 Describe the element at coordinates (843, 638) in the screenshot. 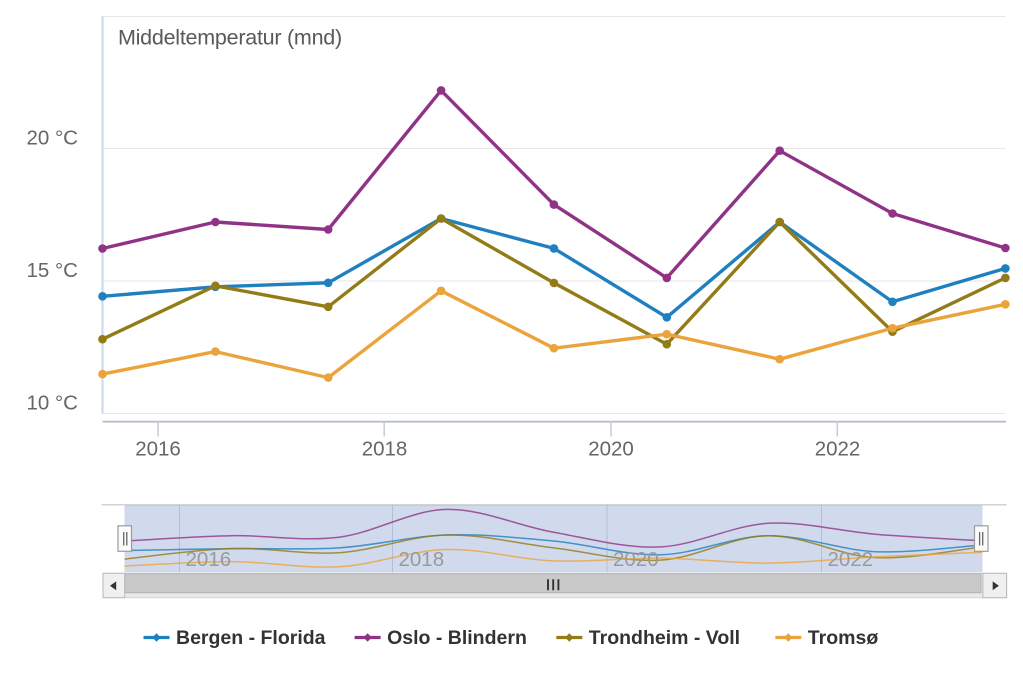

I see `svg-text: Tromsø` at that location.